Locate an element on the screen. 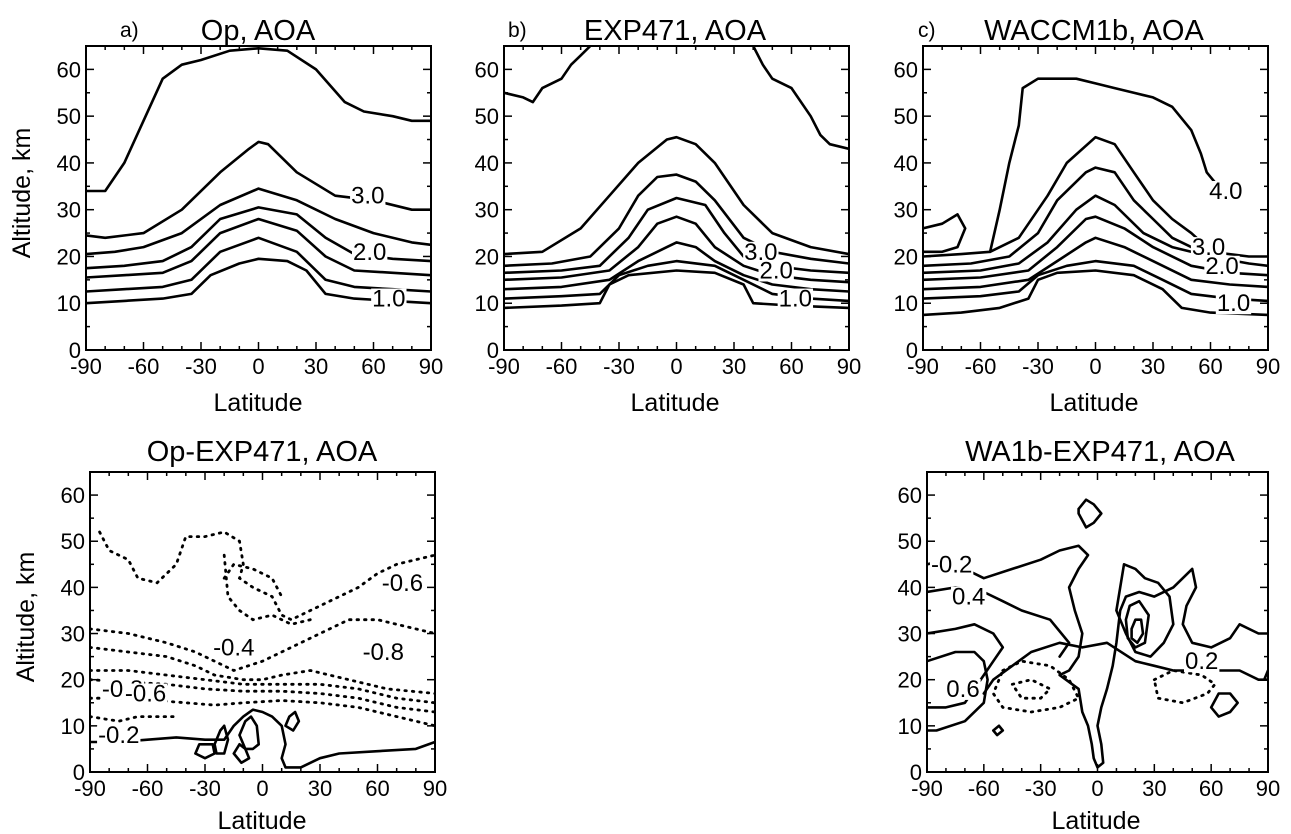  panel-e-contours is located at coordinates (1097, 633).